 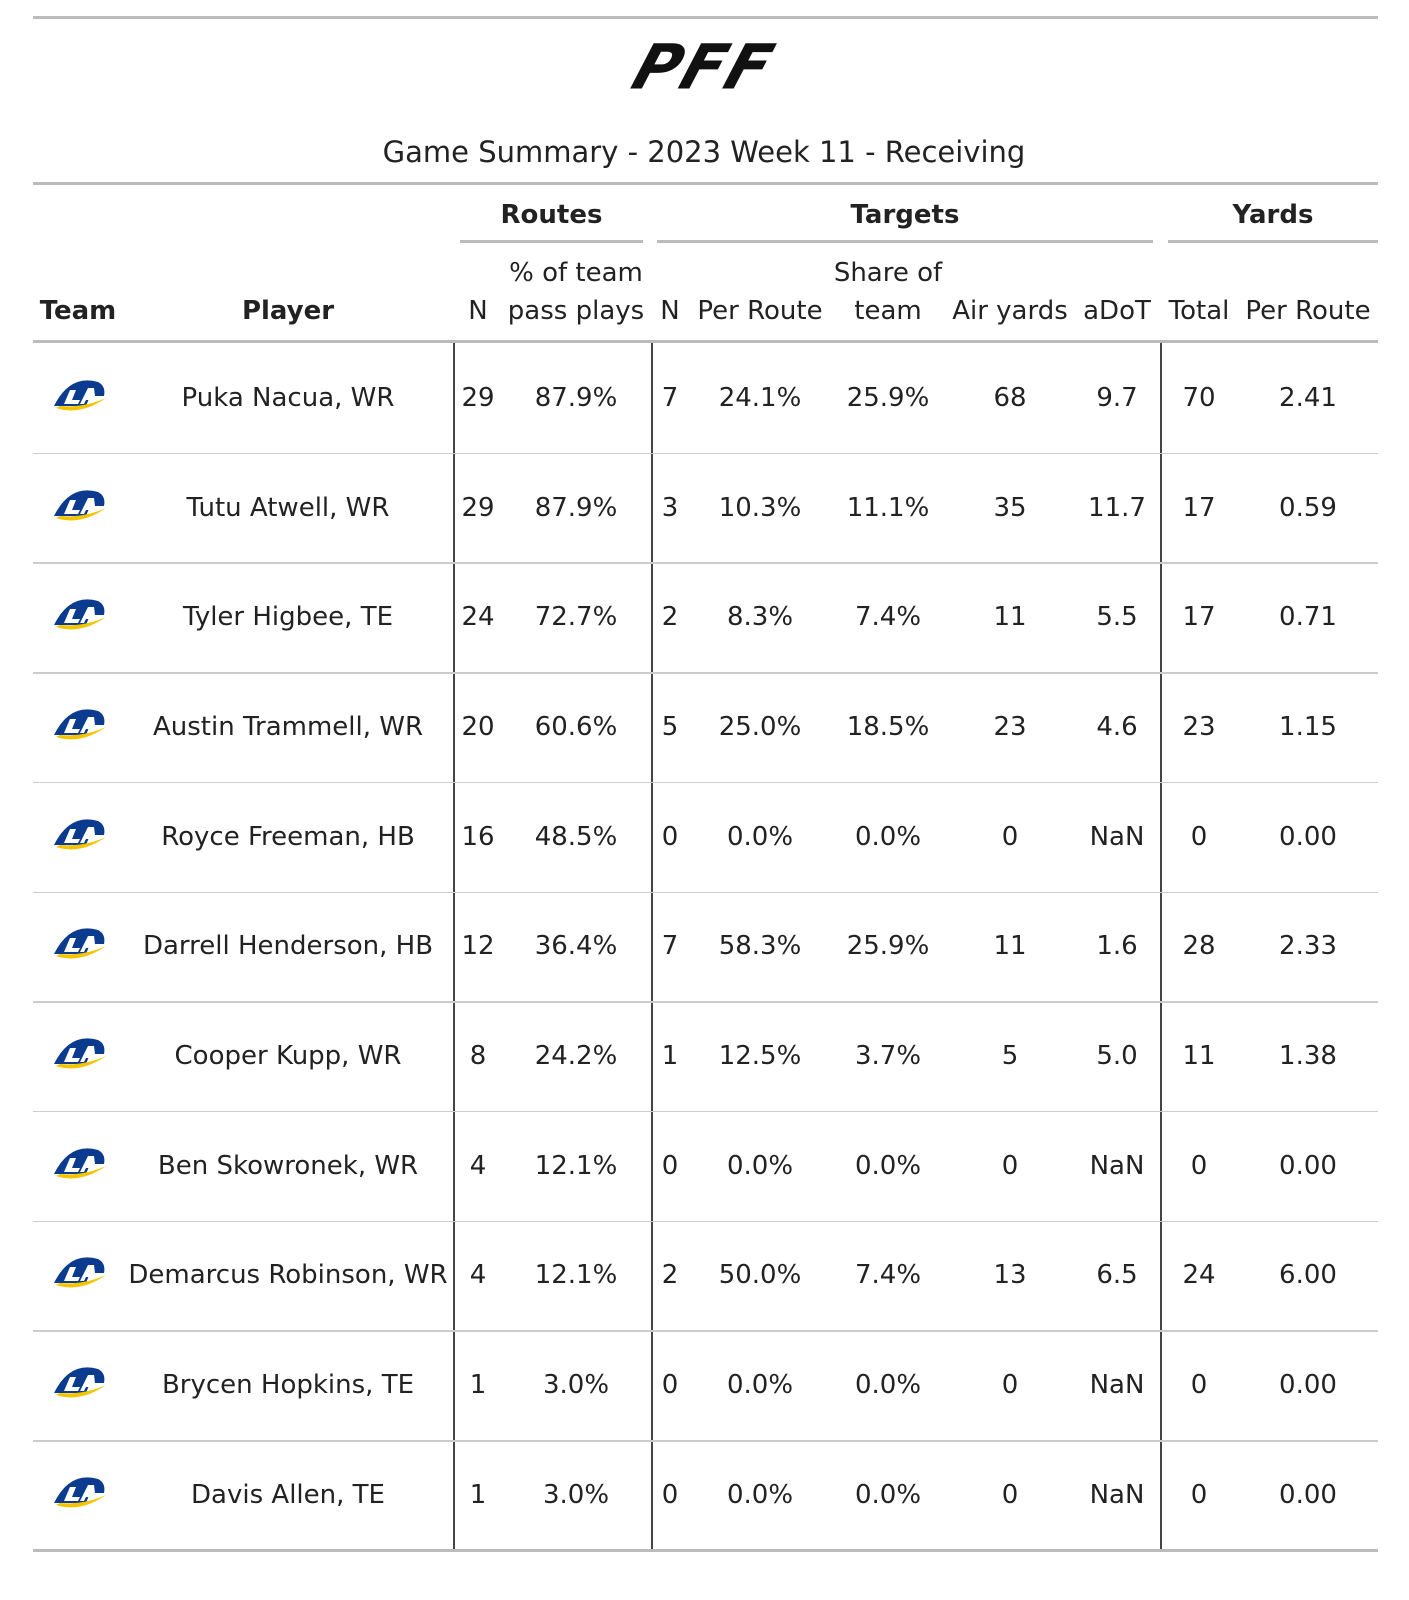 What do you see at coordinates (576, 292) in the screenshot?
I see `column-header: % of team pass plays` at bounding box center [576, 292].